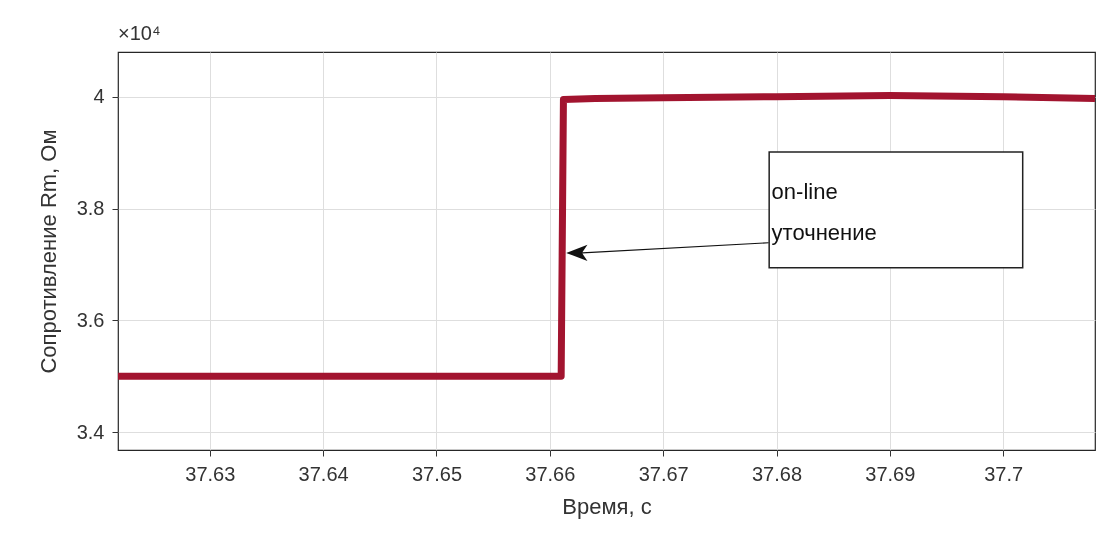  I want to click on x-tick-label: 37.69, so click(890, 473).